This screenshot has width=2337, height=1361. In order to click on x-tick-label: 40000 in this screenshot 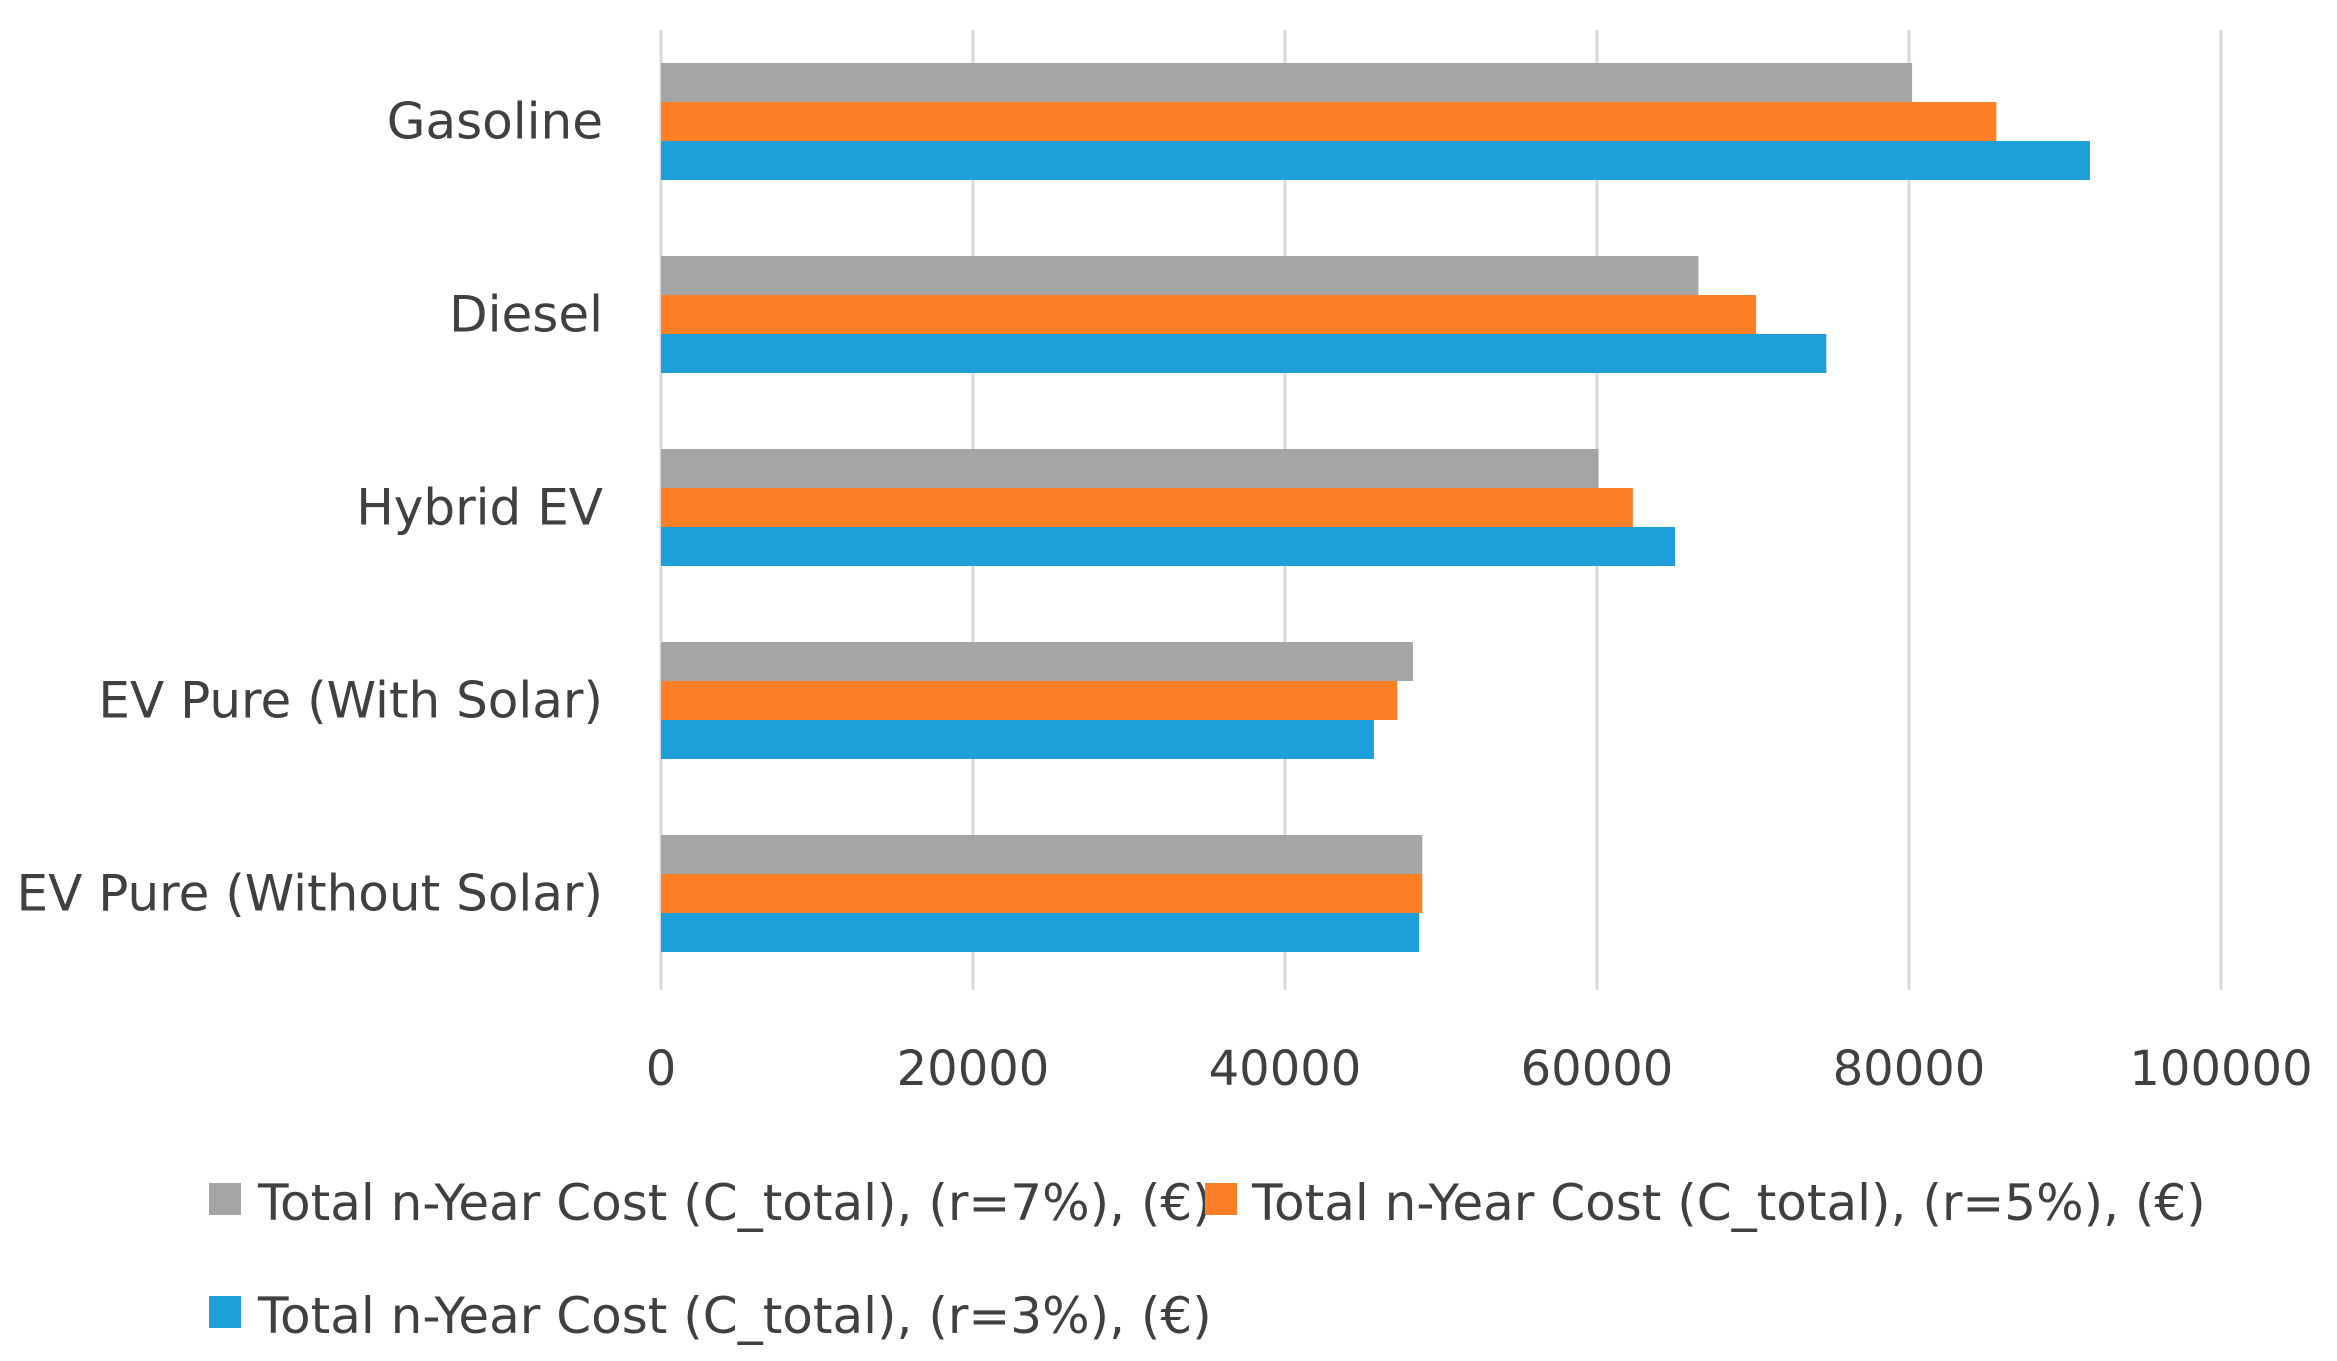, I will do `click(1285, 1069)`.